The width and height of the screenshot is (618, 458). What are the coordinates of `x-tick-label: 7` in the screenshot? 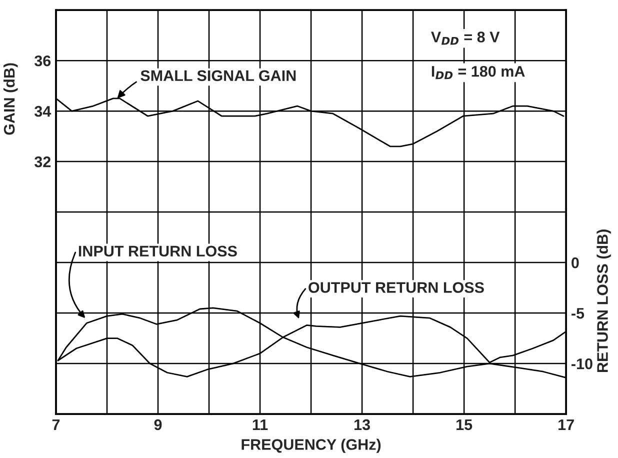 It's located at (56, 424).